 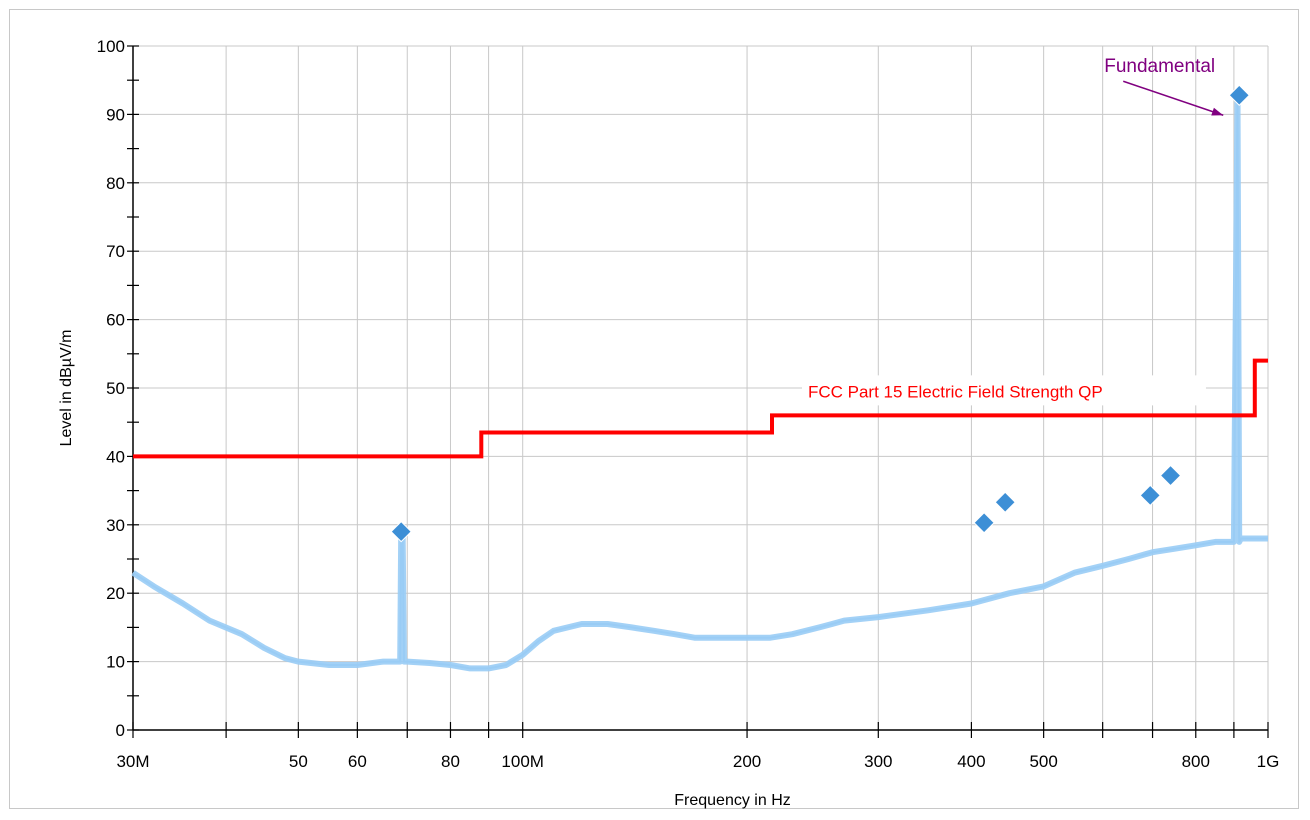 What do you see at coordinates (1159, 66) in the screenshot?
I see `annotation-label: Fundamental` at bounding box center [1159, 66].